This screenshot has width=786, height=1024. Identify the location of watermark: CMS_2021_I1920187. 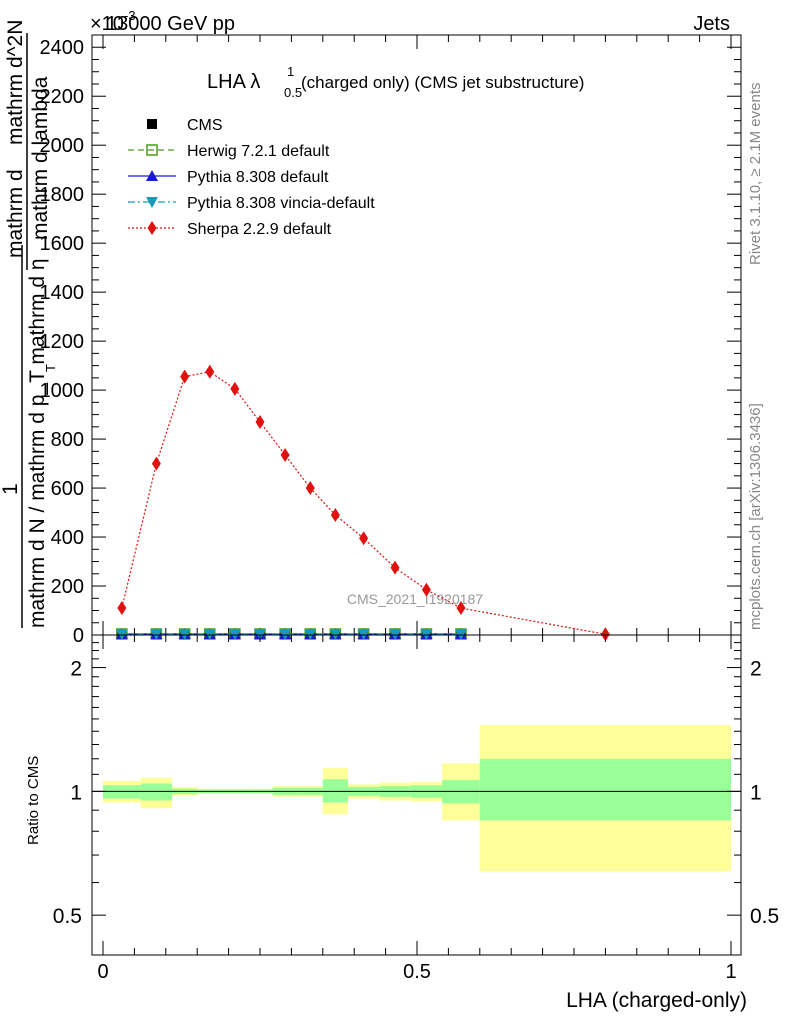
(415, 599).